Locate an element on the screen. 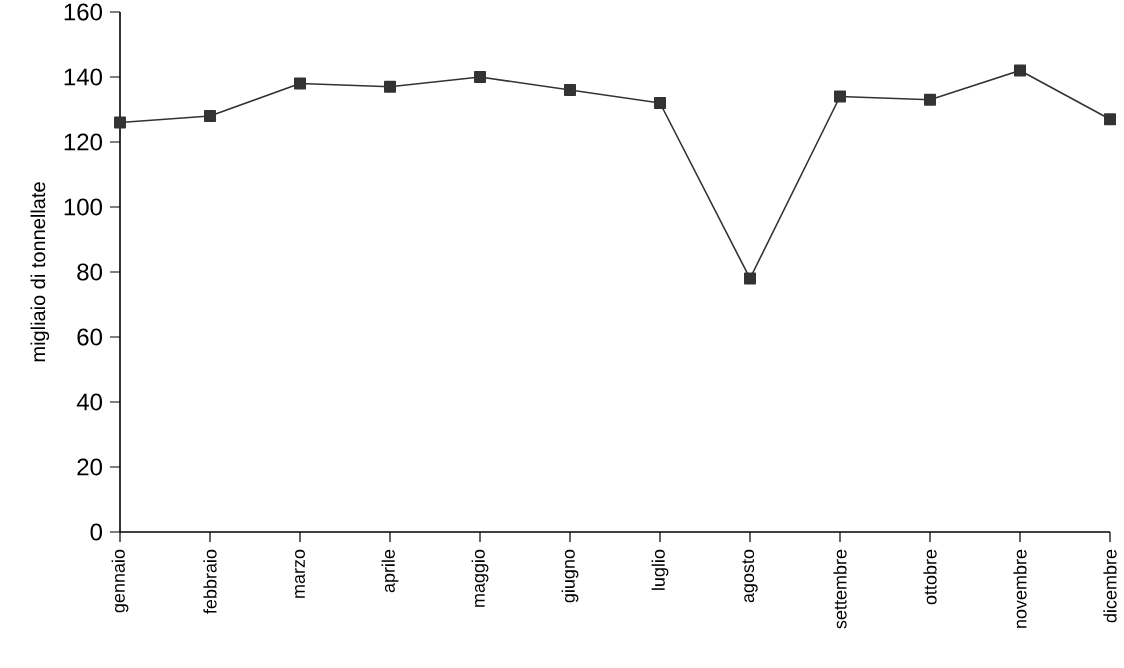 Image resolution: width=1124 pixels, height=668 pixels. x-tick-label: marzo is located at coordinates (300, 573).